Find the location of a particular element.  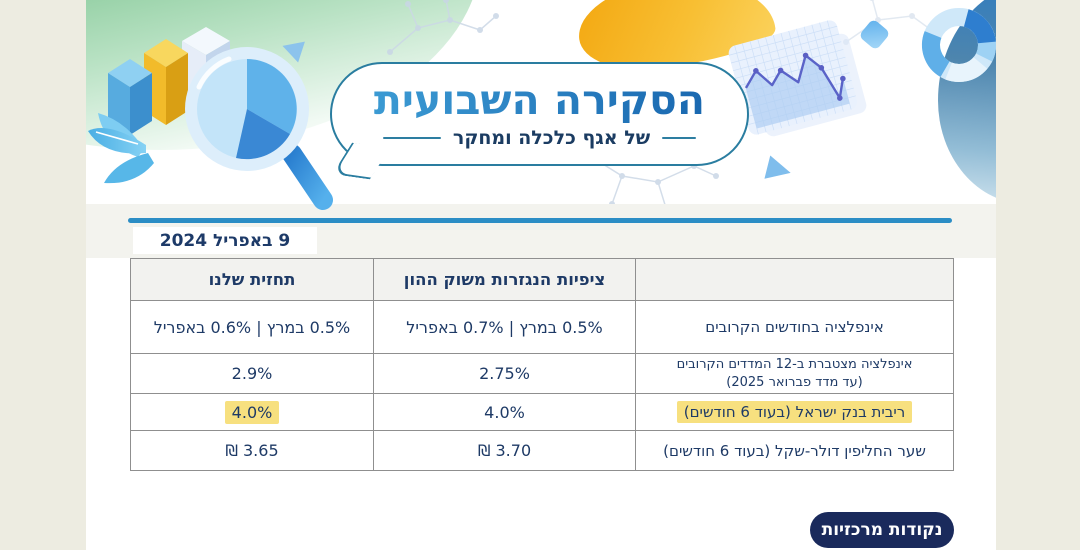

market-expectations-column-header: ציפיות הנגזרות משוק ההון is located at coordinates (504, 279).